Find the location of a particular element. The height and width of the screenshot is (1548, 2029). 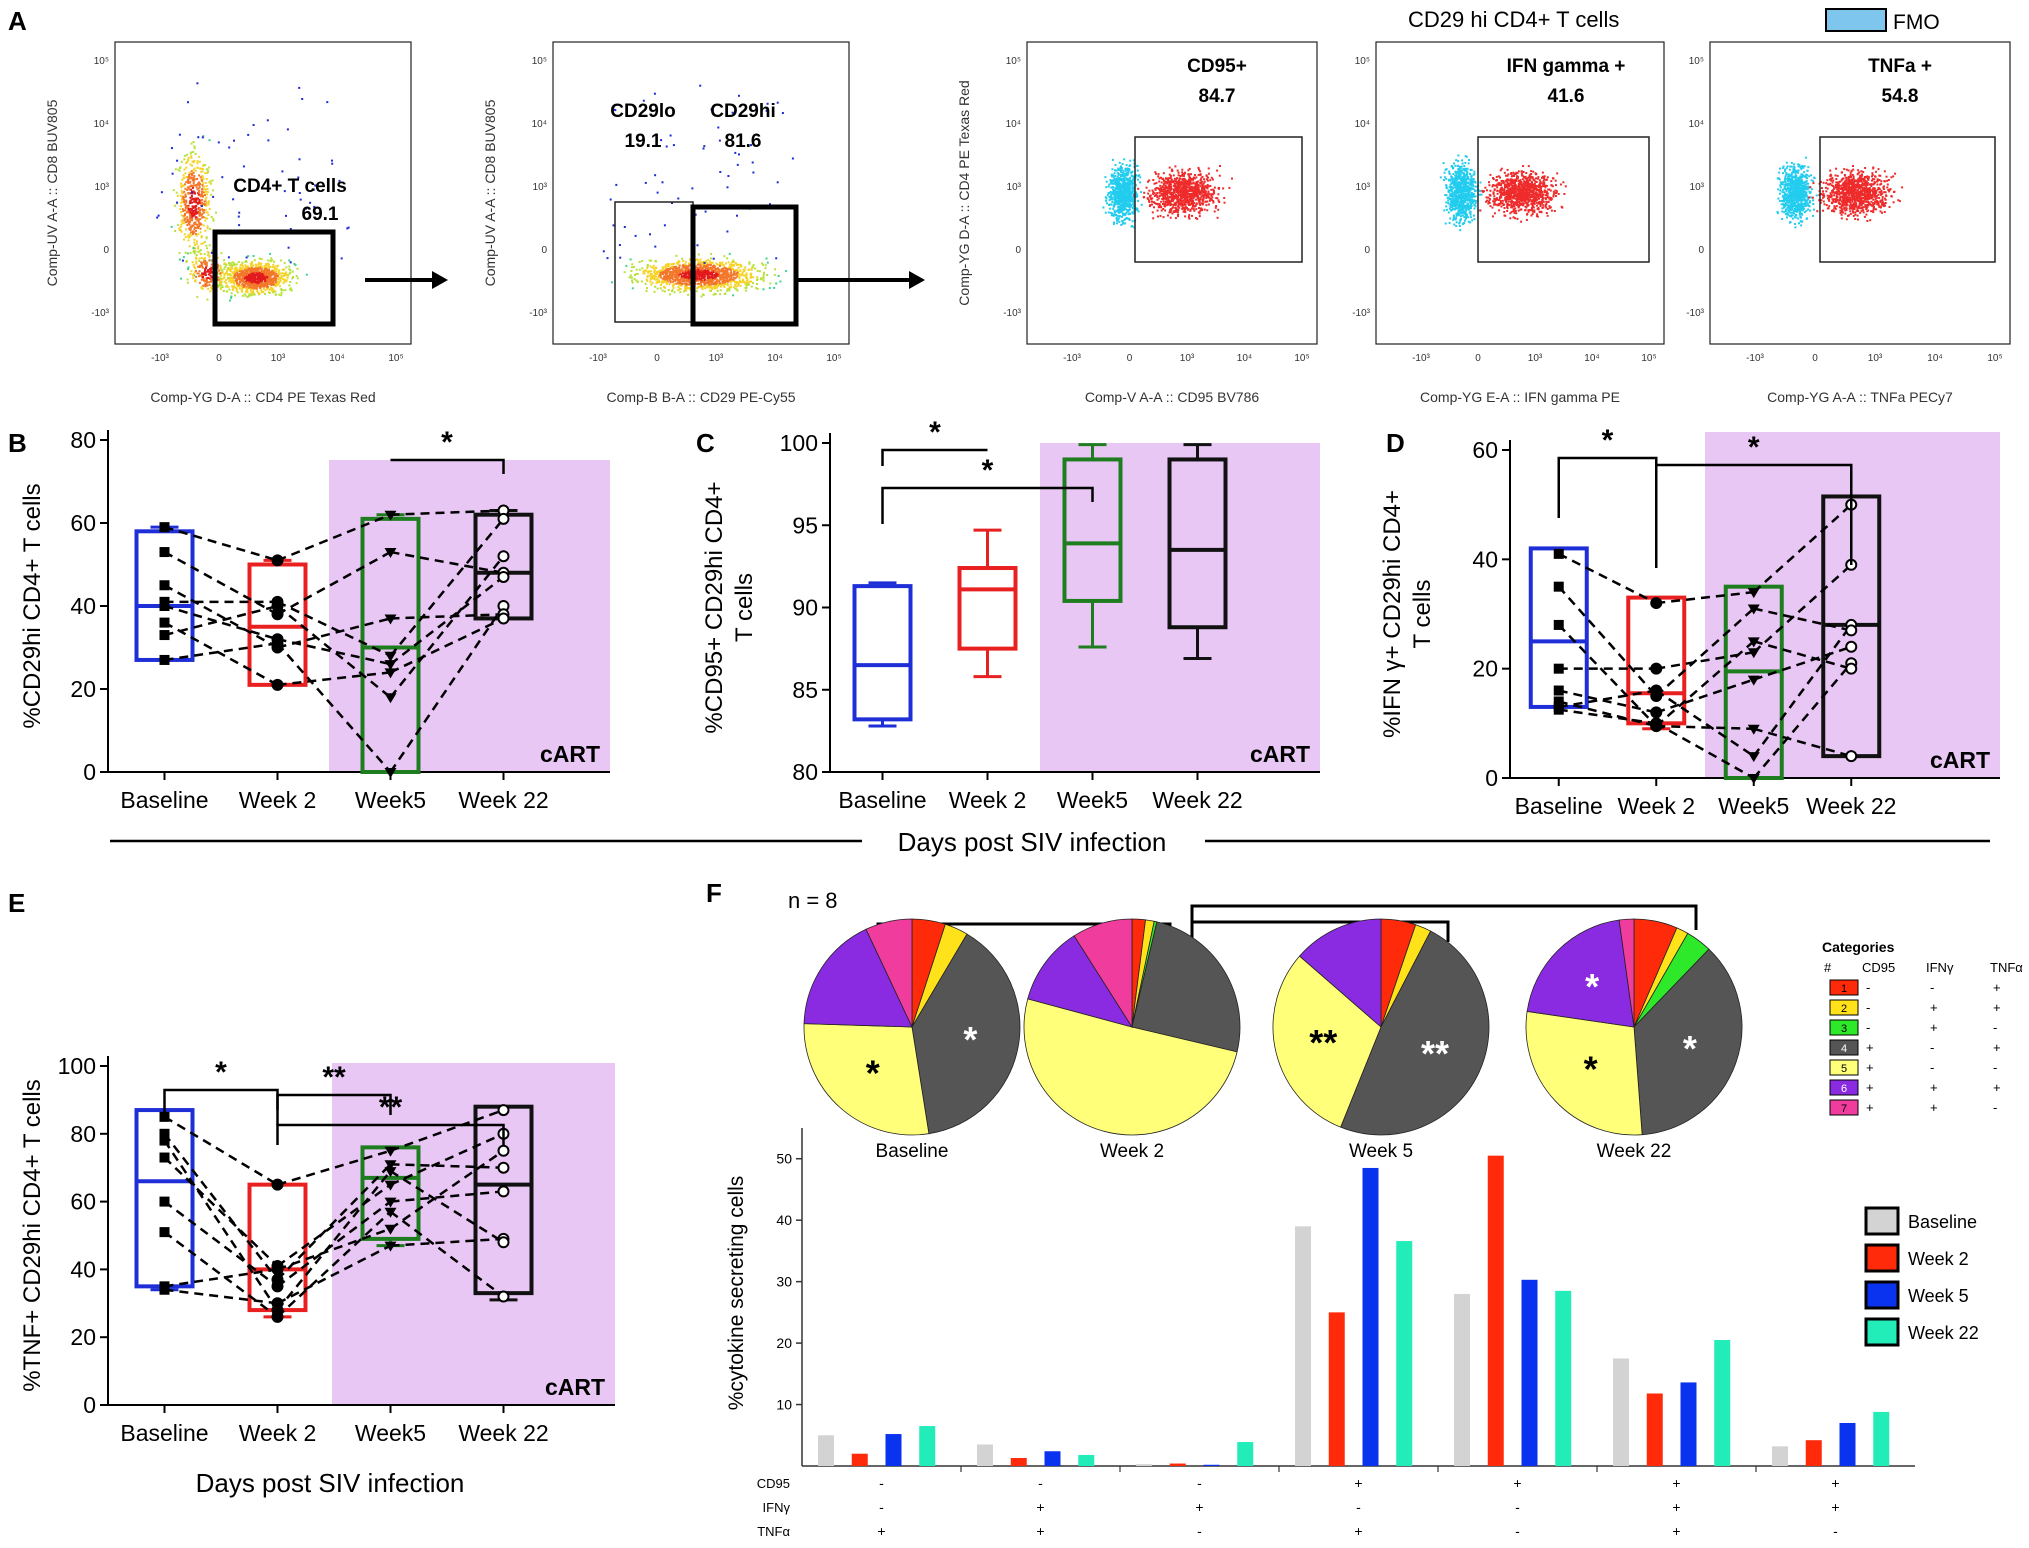

y-tick-label: 10⁵ is located at coordinates (1013, 61).